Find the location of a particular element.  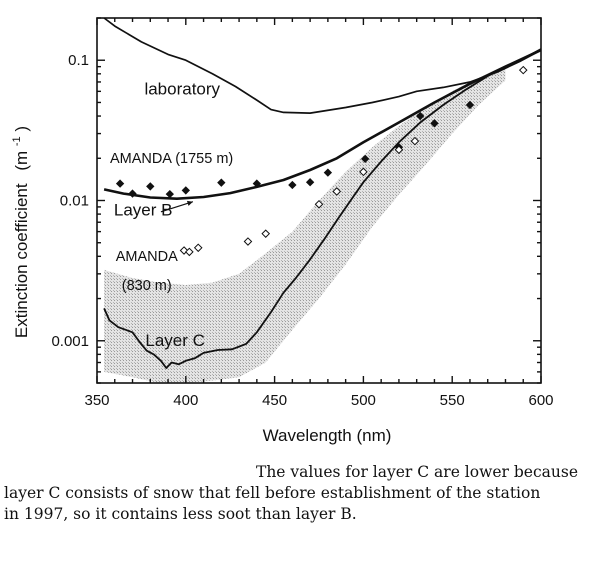

x-tick-label: 350 is located at coordinates (96, 400).